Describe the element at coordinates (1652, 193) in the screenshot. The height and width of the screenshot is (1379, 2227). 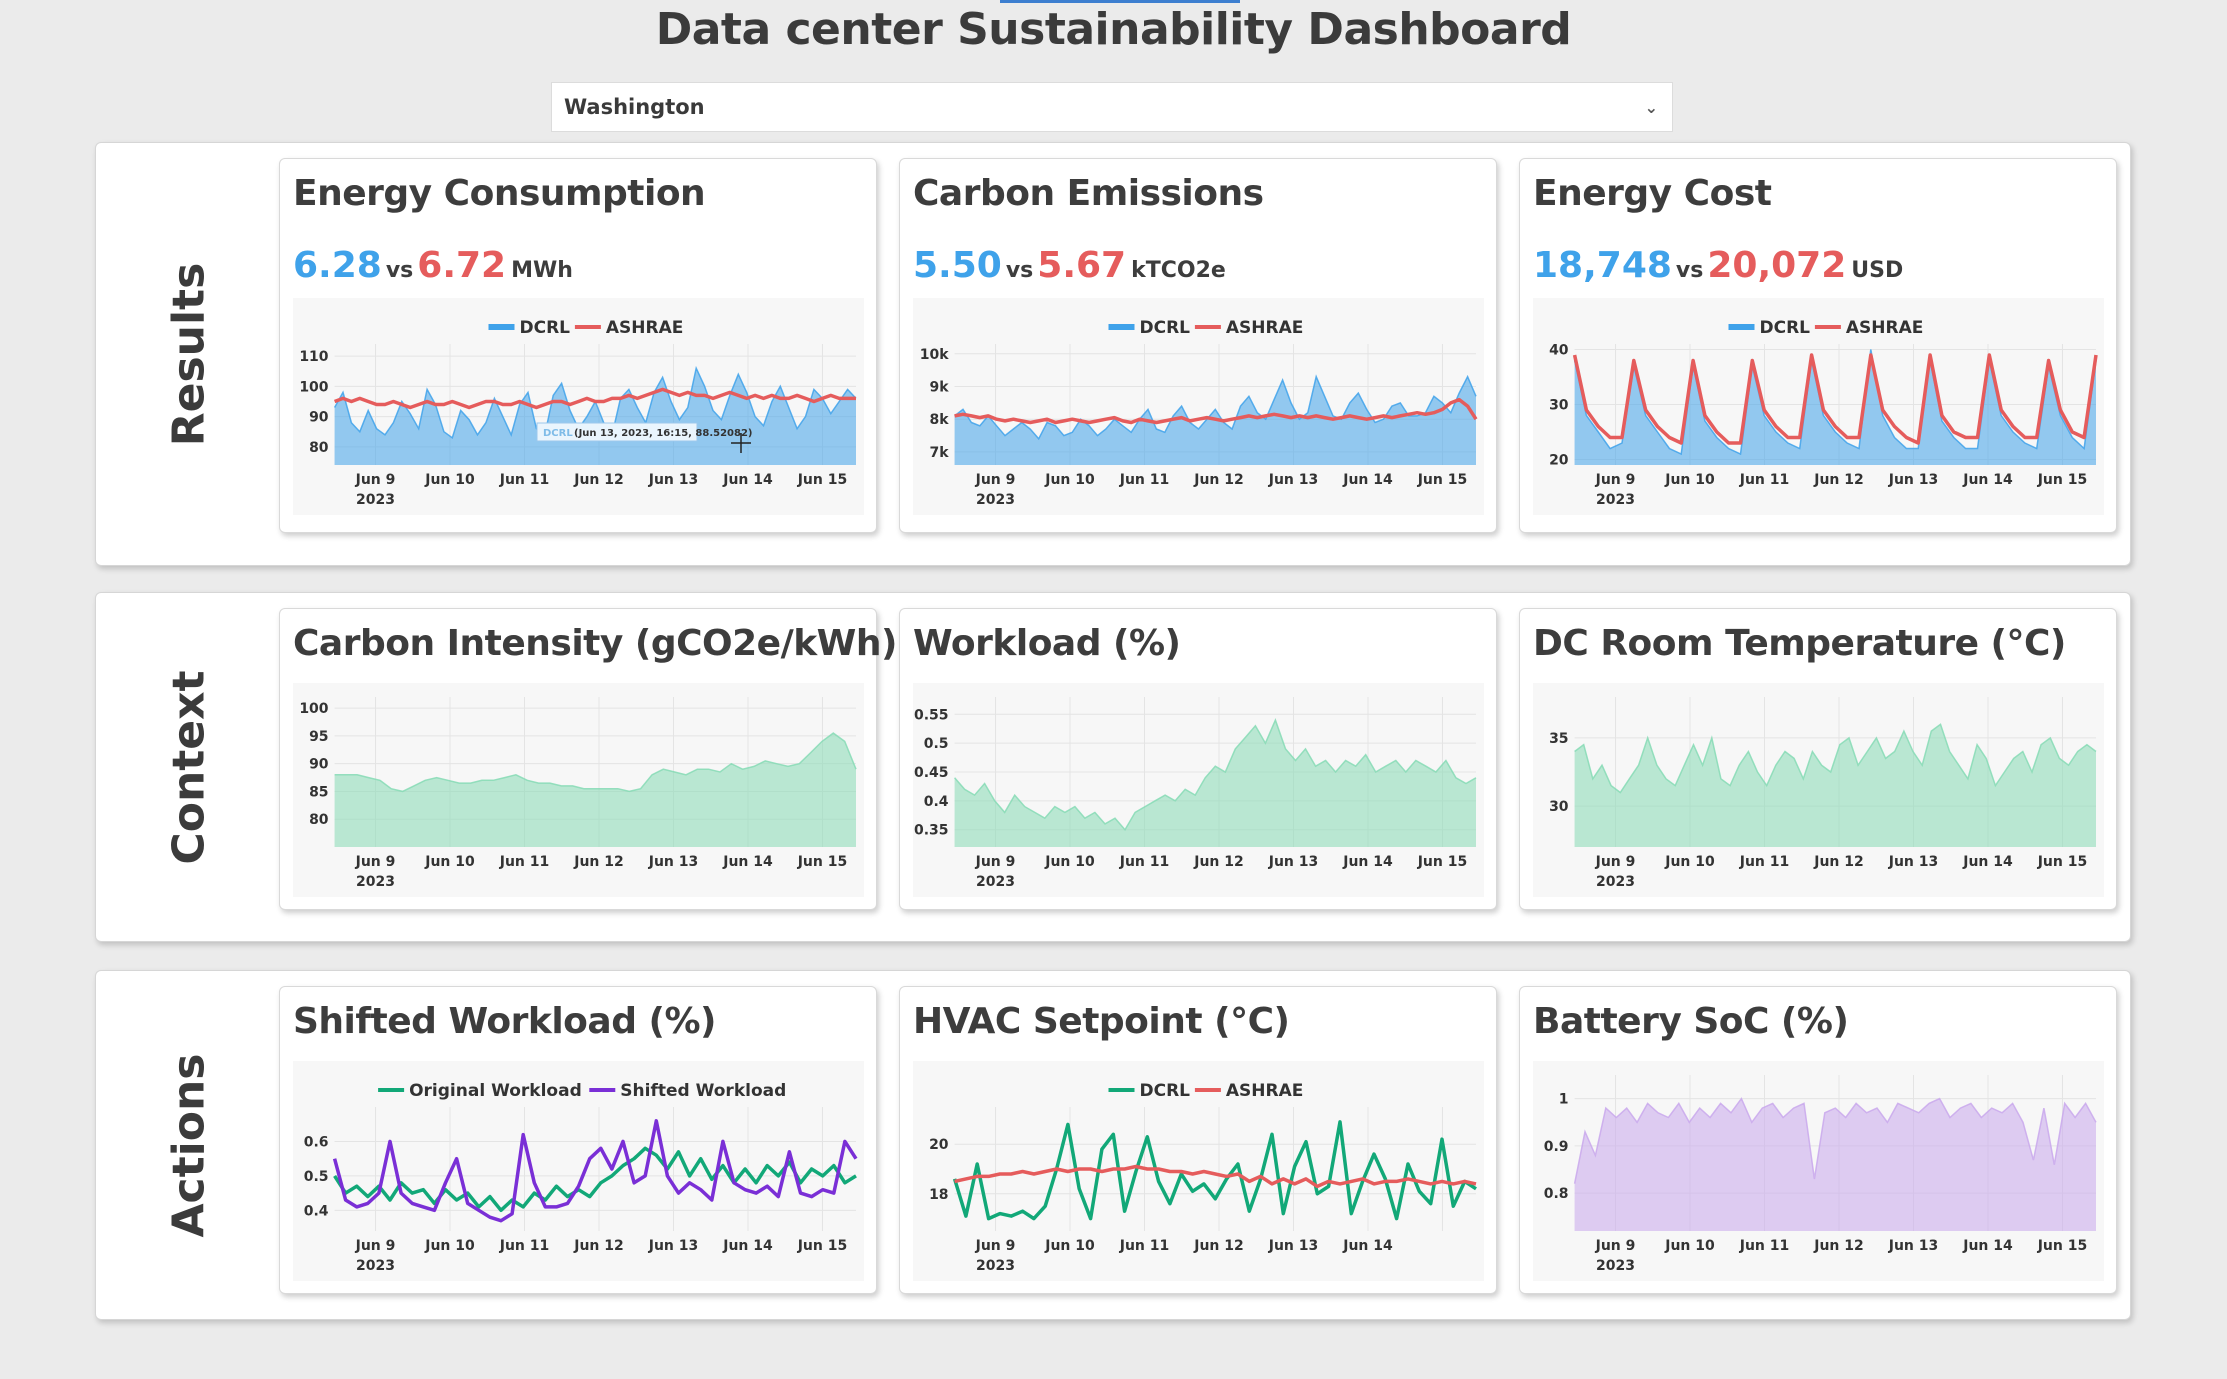
I see `card-title: Energy Cost` at that location.